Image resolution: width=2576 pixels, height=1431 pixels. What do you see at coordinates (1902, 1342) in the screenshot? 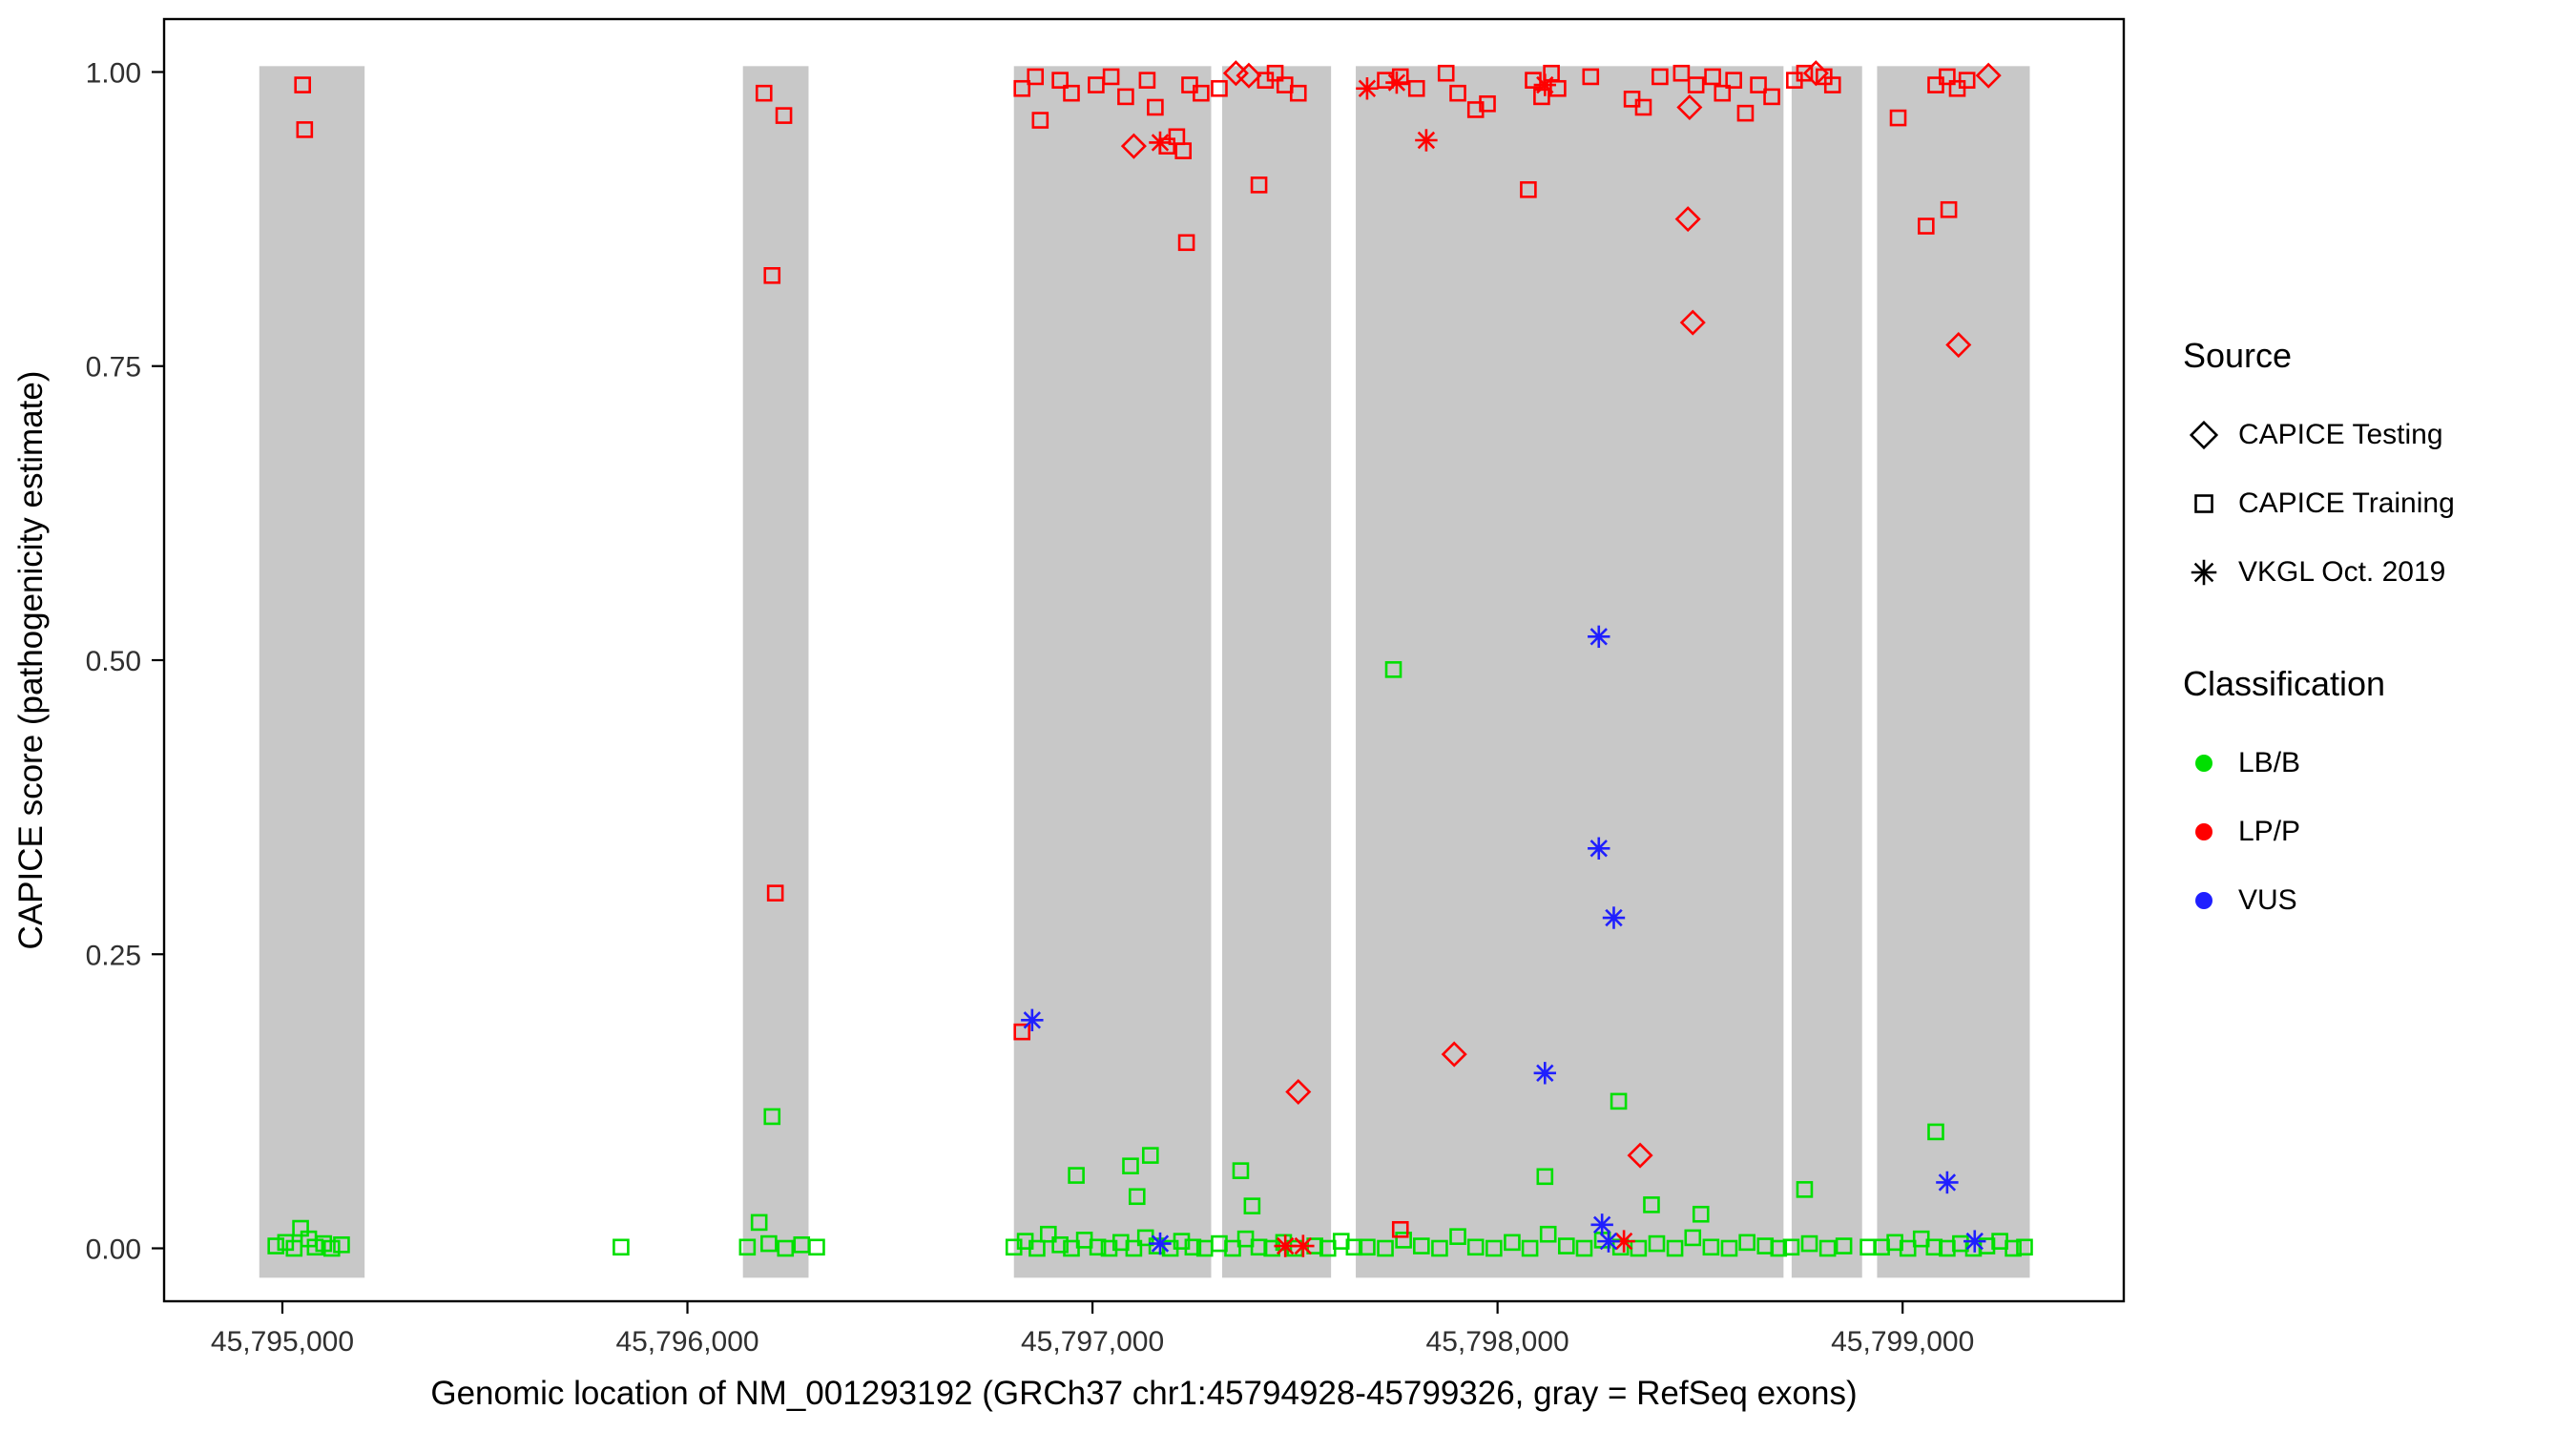
I see `x-tick-label: 45,799,000` at bounding box center [1902, 1342].